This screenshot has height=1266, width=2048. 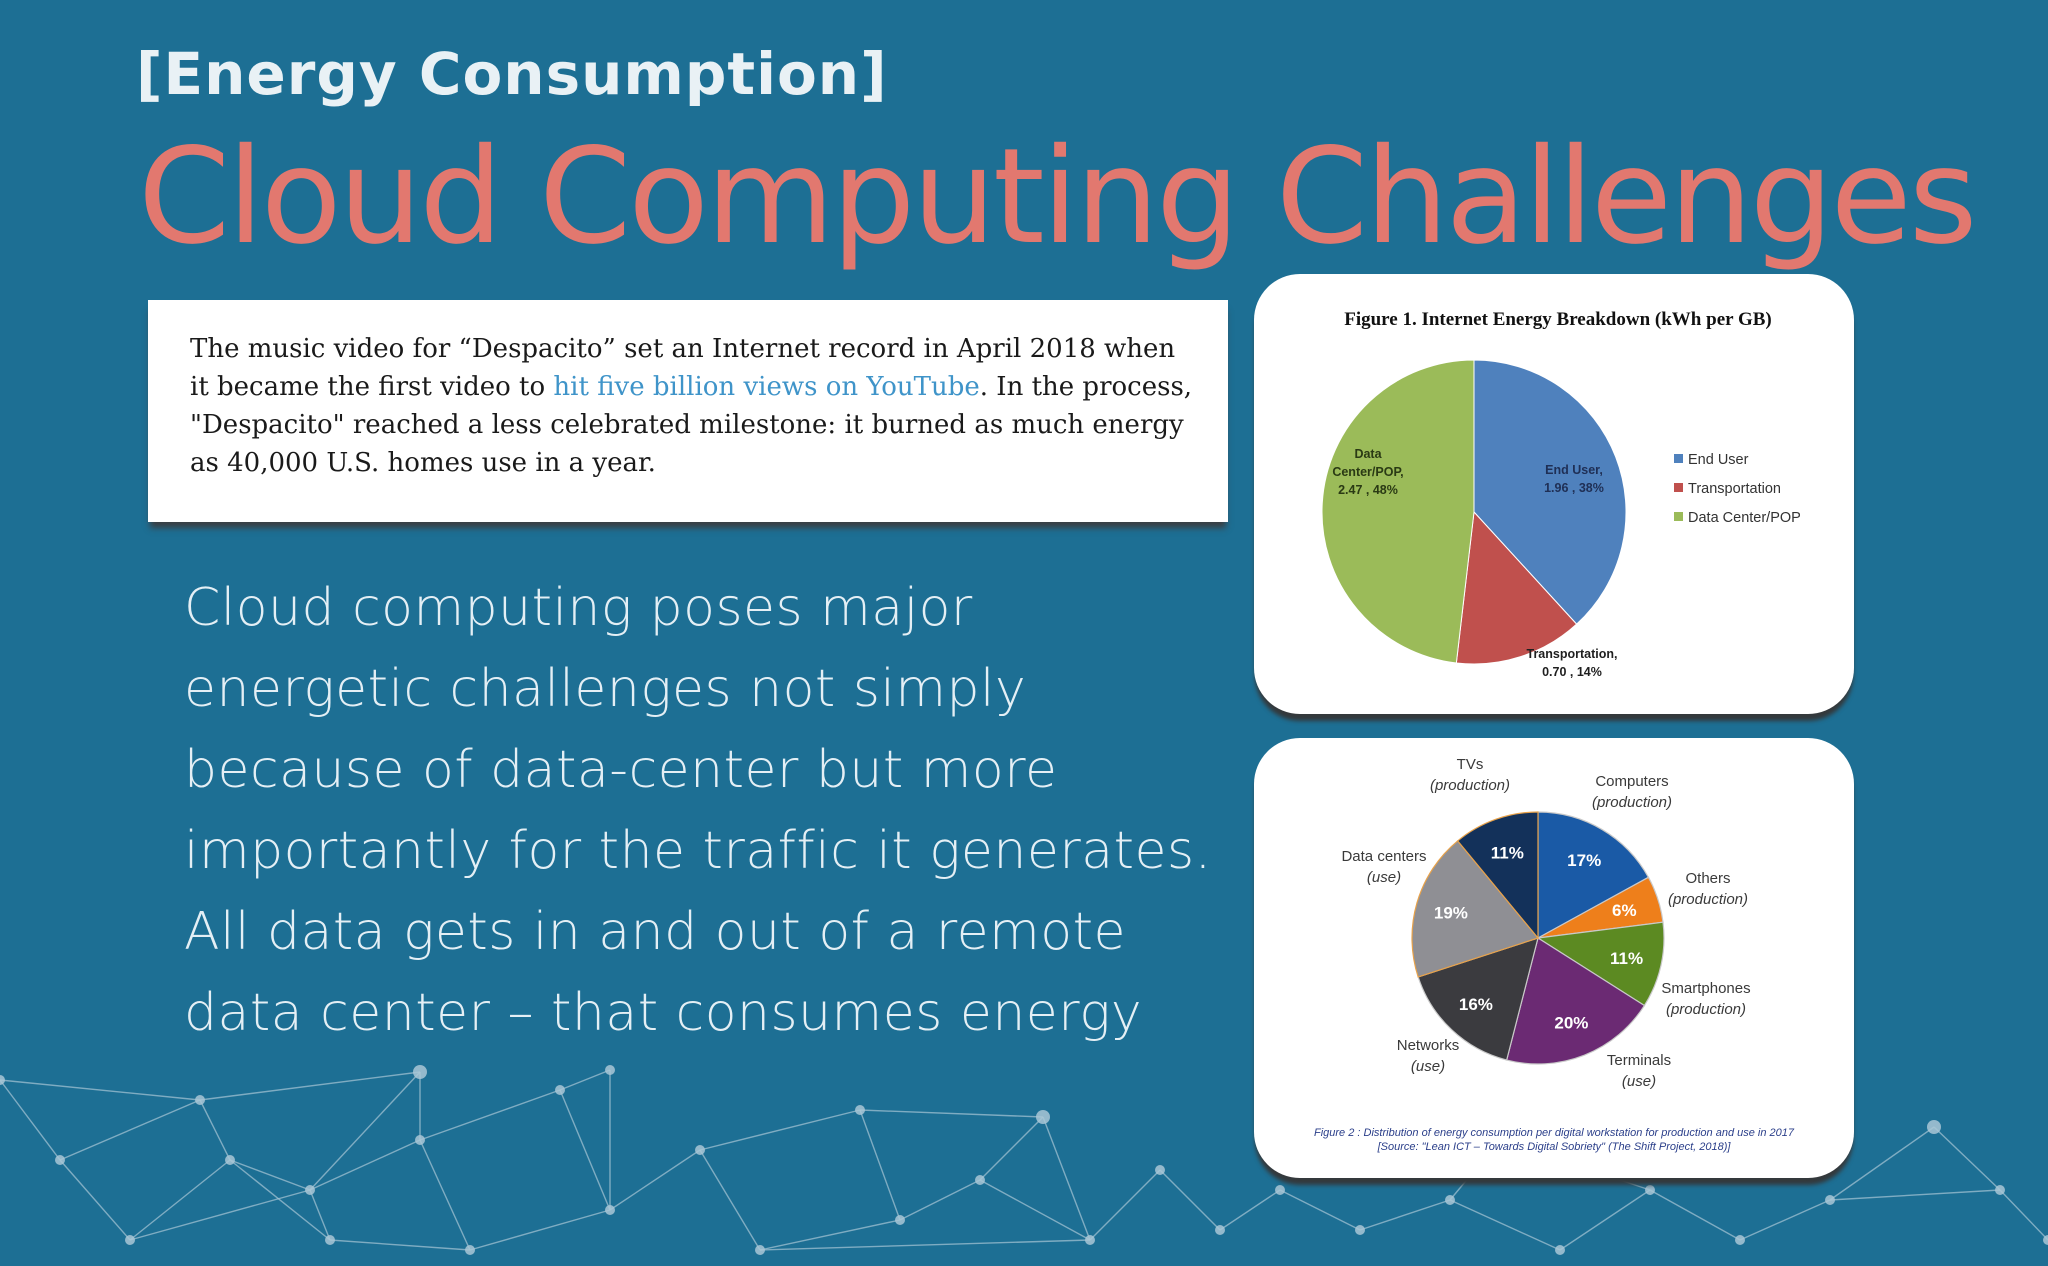 I want to click on chart2-category-computers: Computers (production), so click(x=1632, y=792).